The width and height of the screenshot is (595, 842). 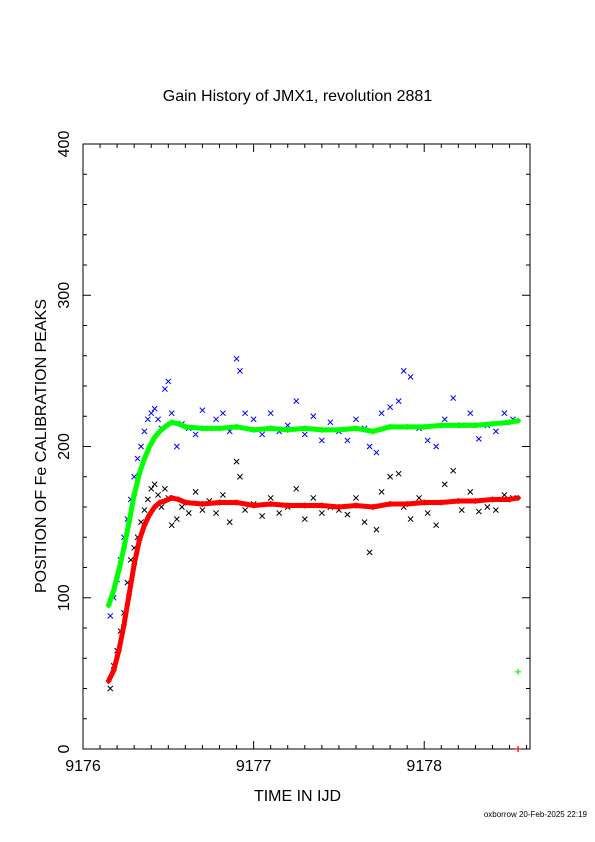 What do you see at coordinates (64, 144) in the screenshot?
I see `y-tick-label: 400` at bounding box center [64, 144].